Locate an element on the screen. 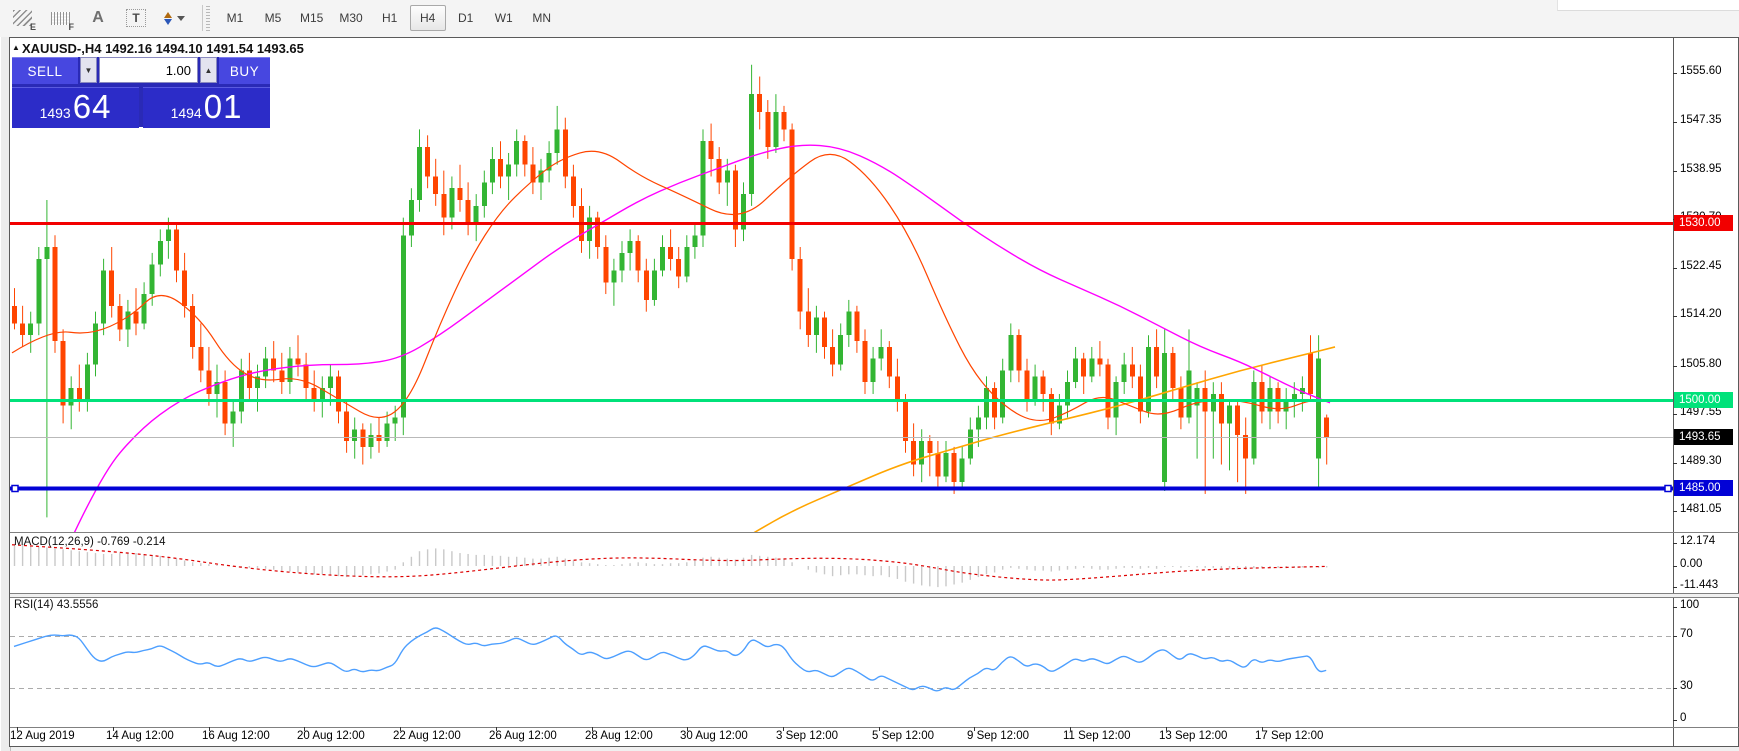 The height and width of the screenshot is (751, 1739). volume-decrease-button: ▼ is located at coordinates (88, 70).